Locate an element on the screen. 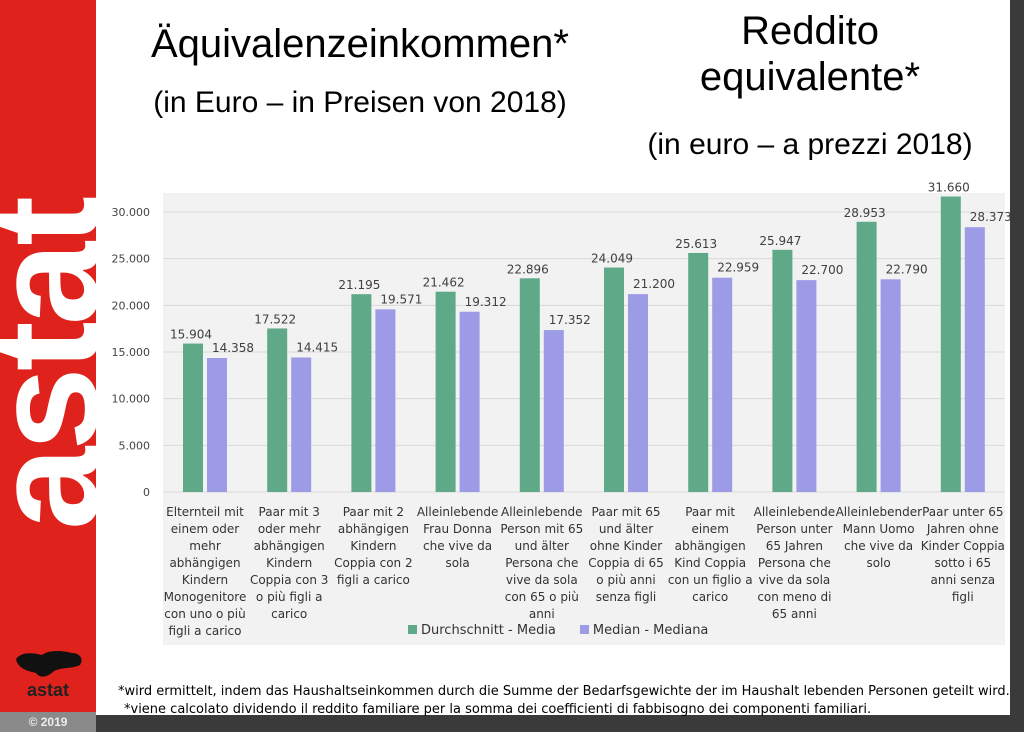 The image size is (1024, 732). data-label: 25.947 is located at coordinates (780, 241).